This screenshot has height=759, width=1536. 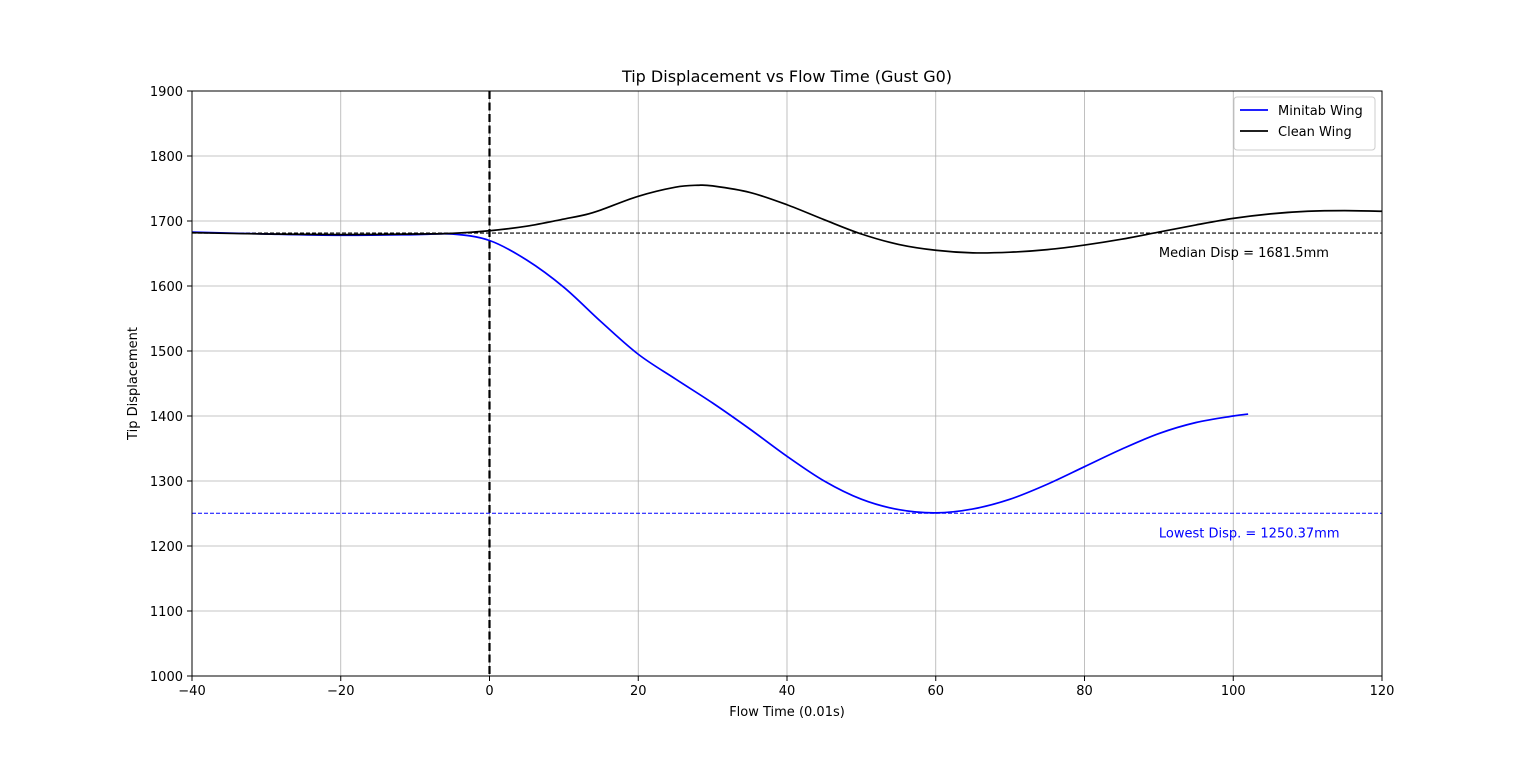 I want to click on y-tick-label: 1300, so click(x=166, y=482).